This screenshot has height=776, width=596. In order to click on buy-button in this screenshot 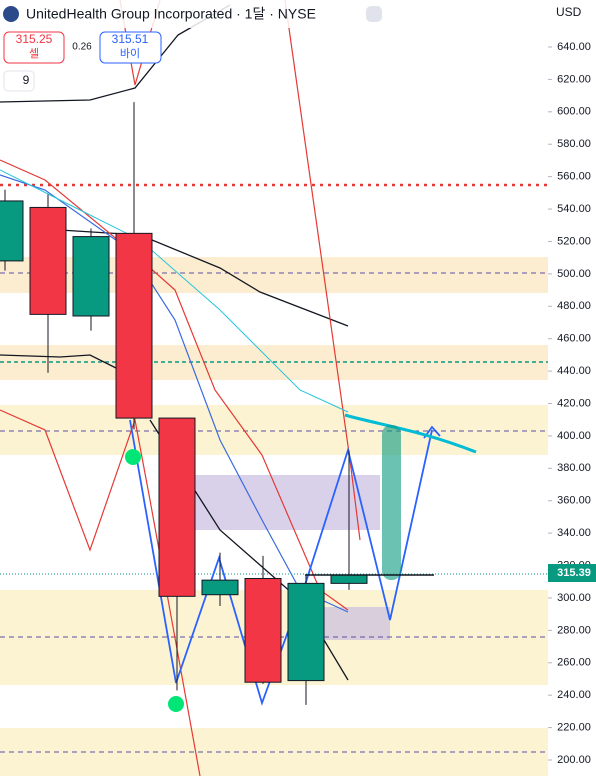, I will do `click(130, 47)`.